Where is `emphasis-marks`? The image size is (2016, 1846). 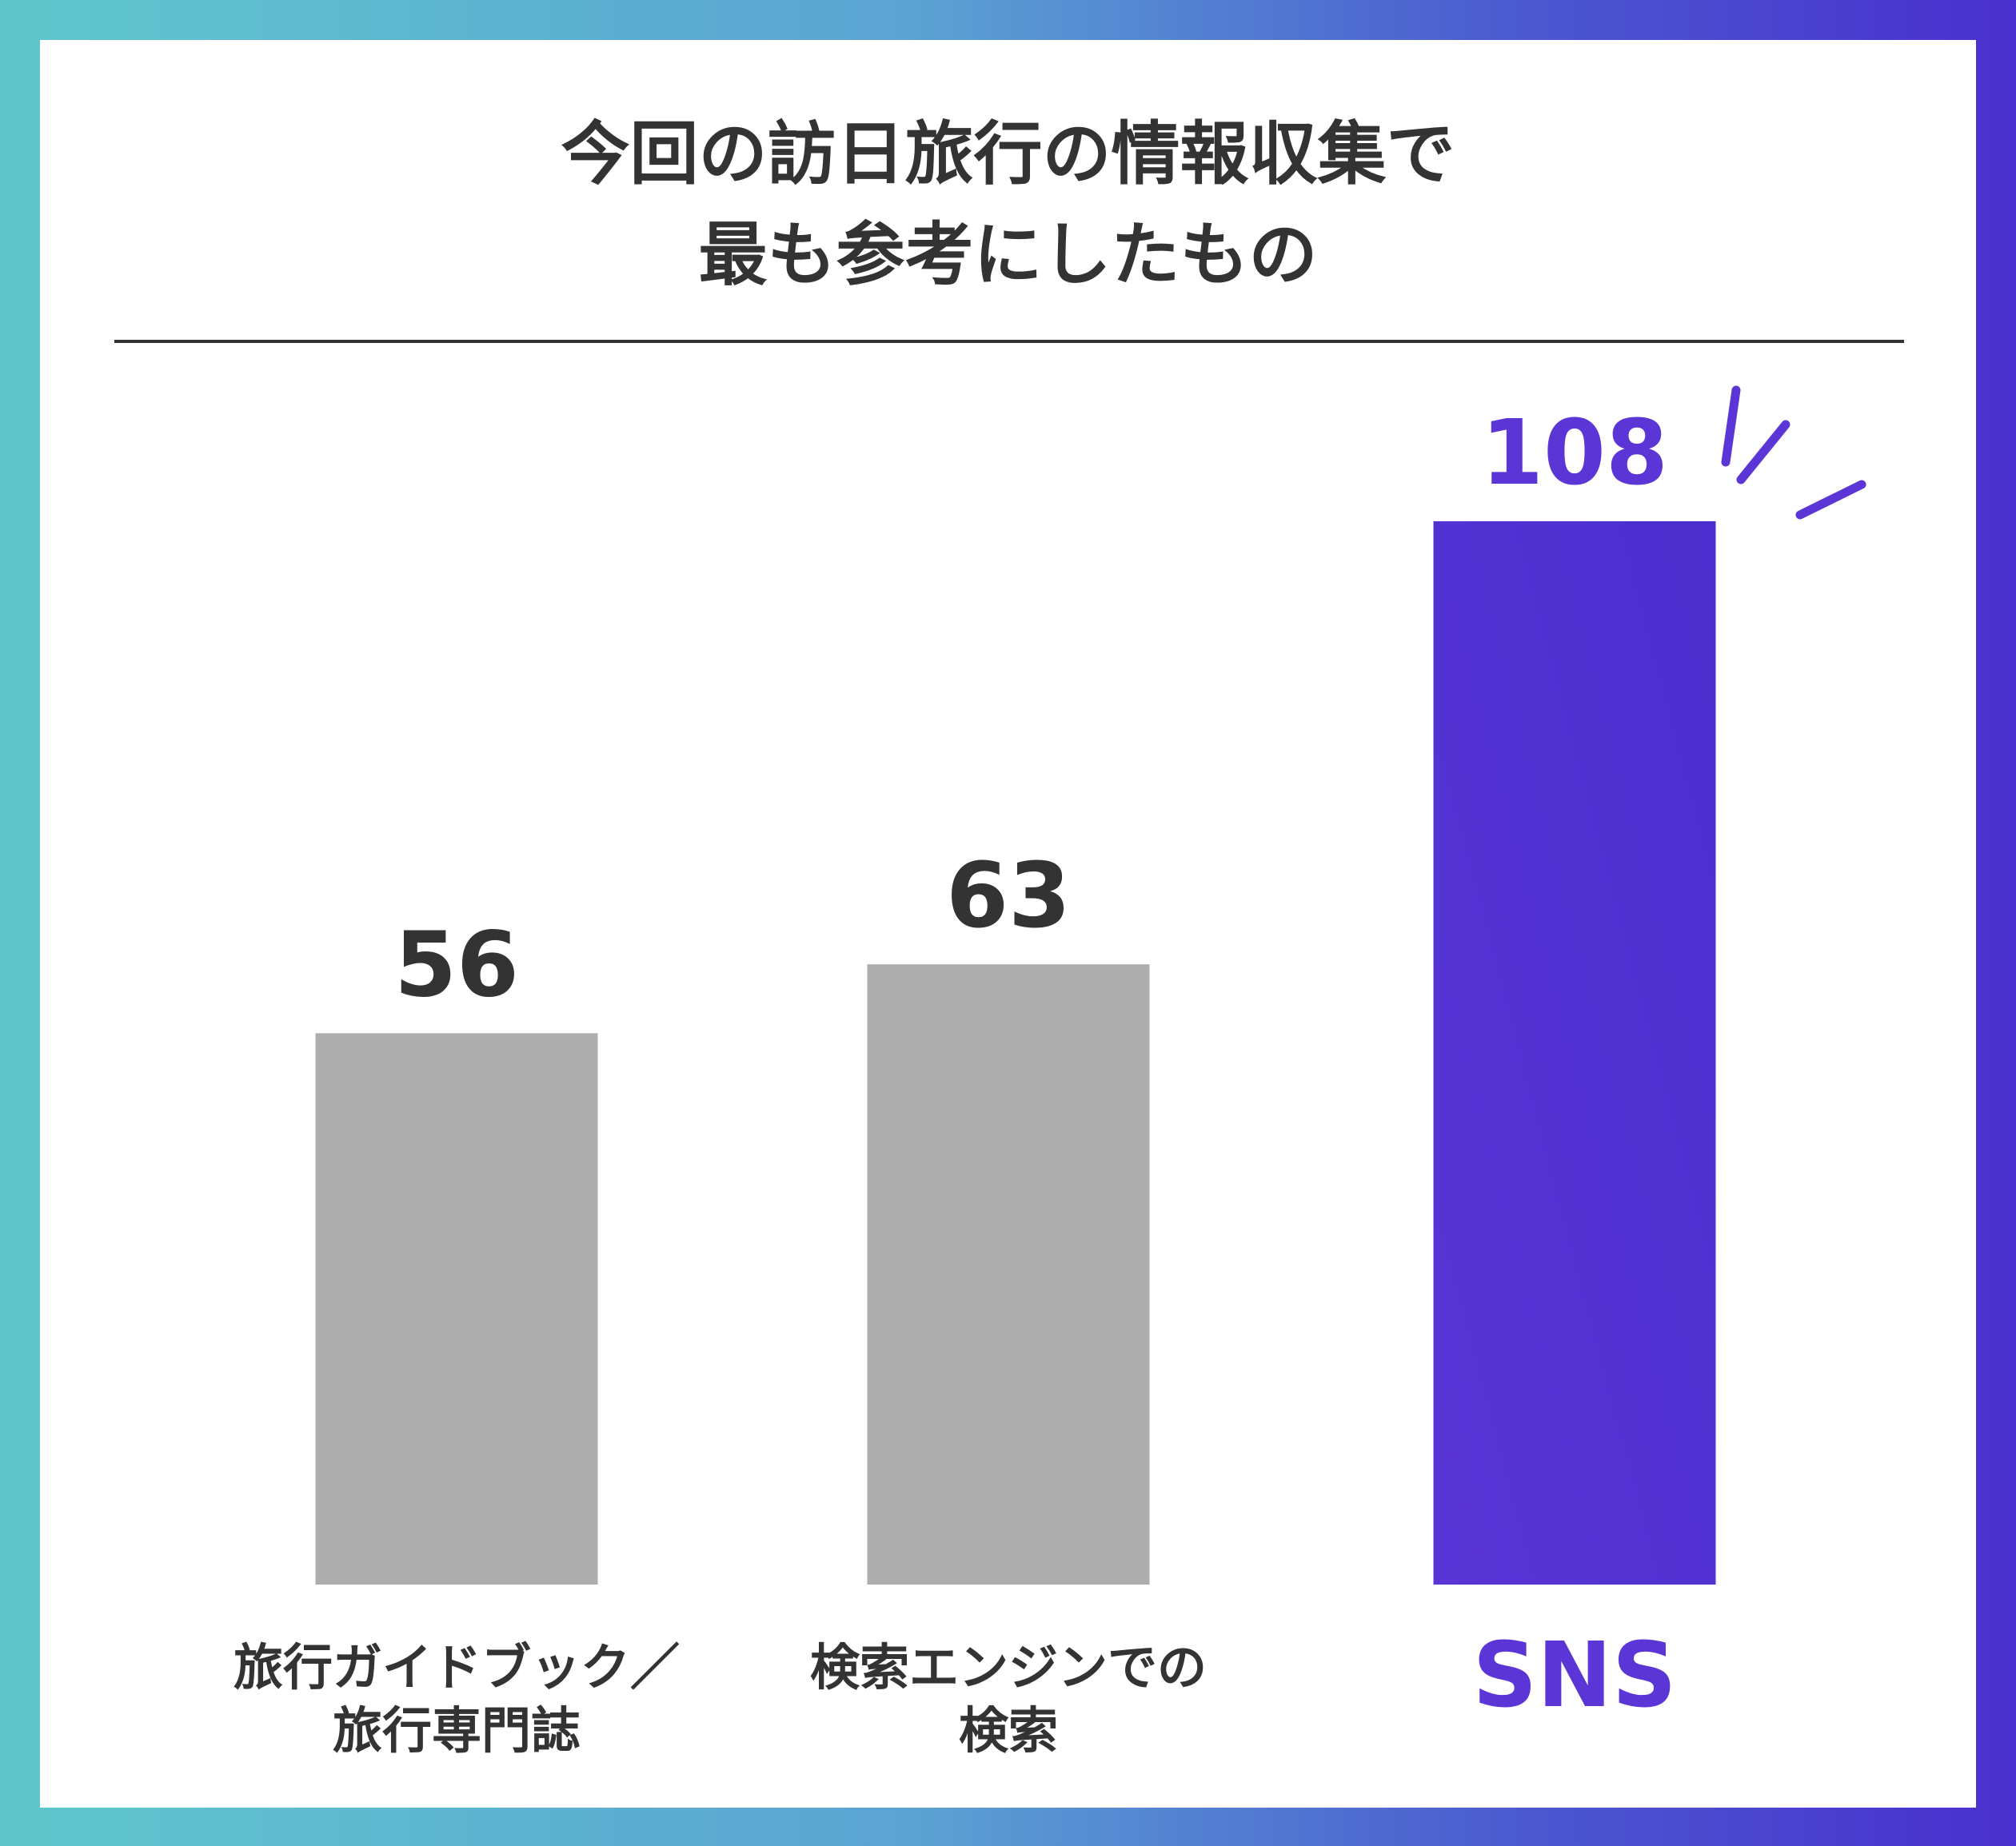
emphasis-marks is located at coordinates (1793, 452).